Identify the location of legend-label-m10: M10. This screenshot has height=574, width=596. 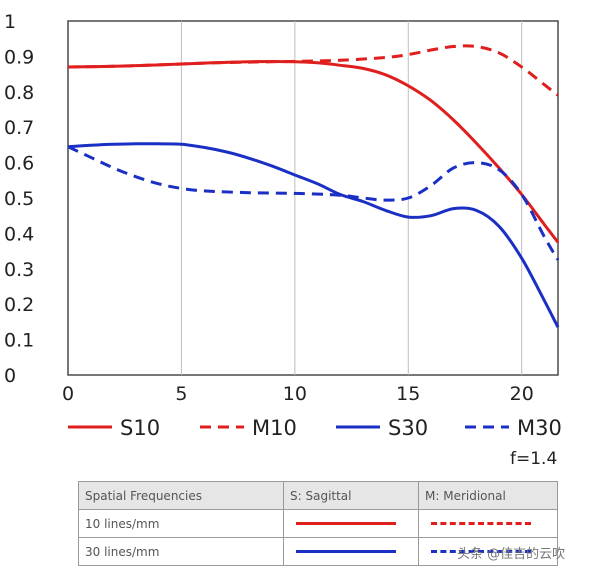
(274, 428).